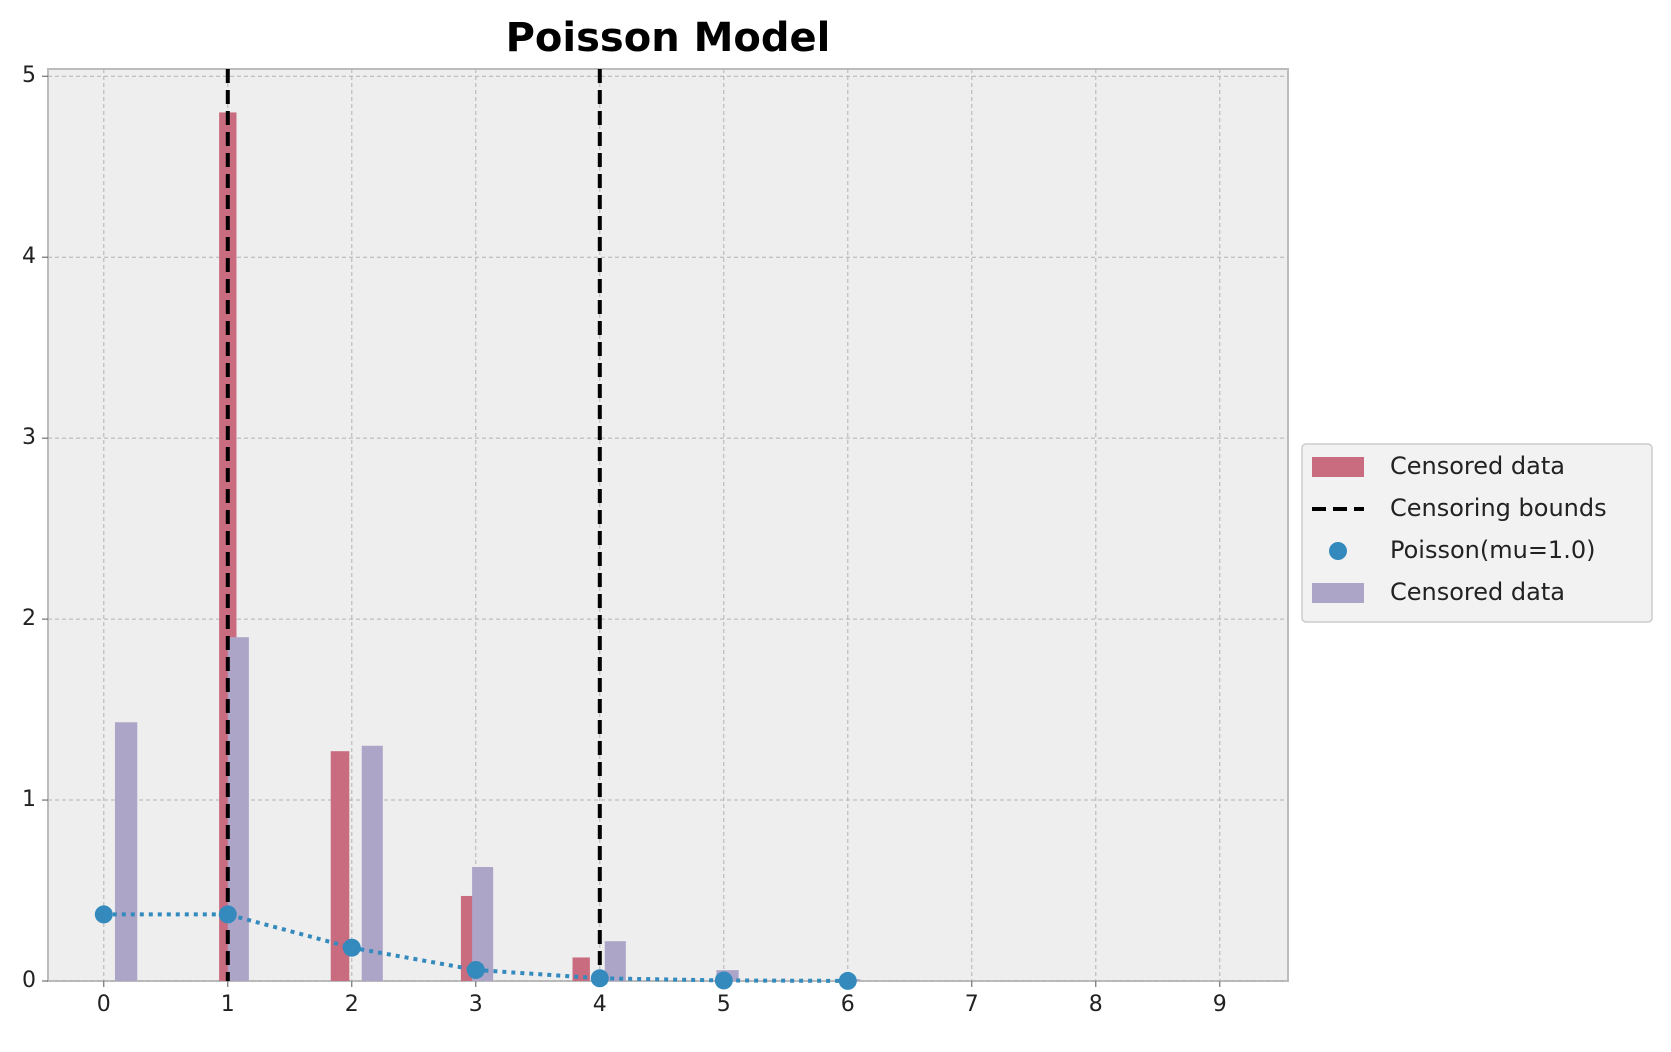 Image resolution: width=1671 pixels, height=1052 pixels. Describe the element at coordinates (352, 1004) in the screenshot. I see `x-tick-label: 2` at that location.